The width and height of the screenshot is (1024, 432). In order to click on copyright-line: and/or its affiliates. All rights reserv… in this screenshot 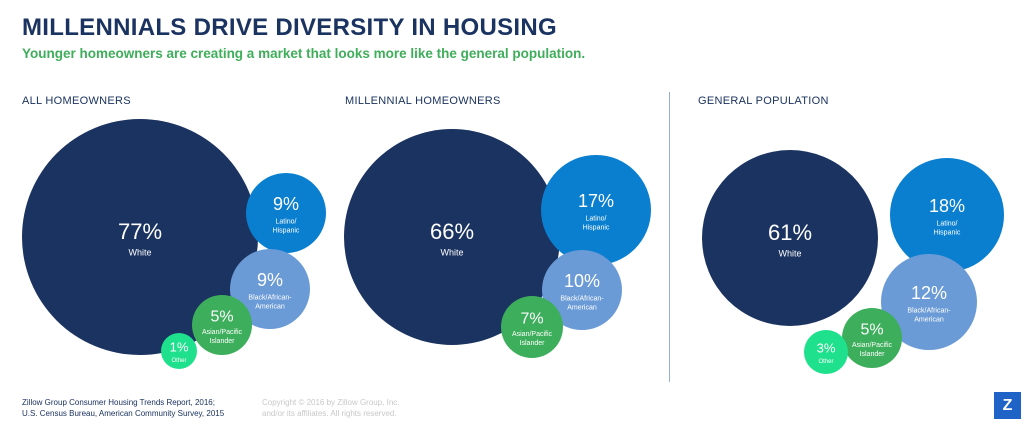, I will do `click(329, 413)`.